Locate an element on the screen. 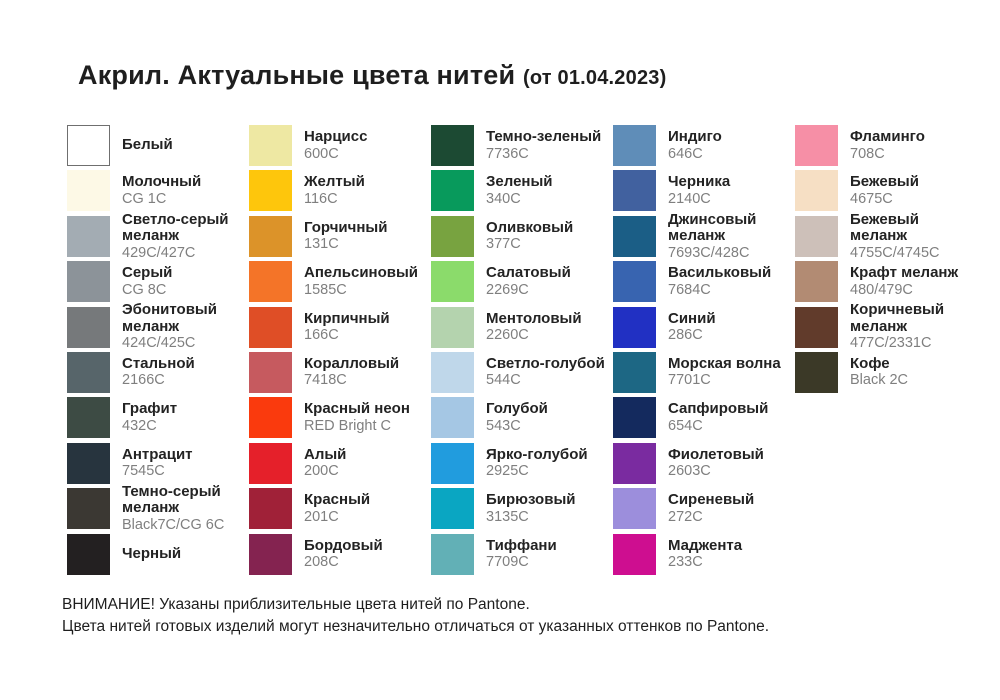  pantone-code: 424C/425C is located at coordinates (159, 343).